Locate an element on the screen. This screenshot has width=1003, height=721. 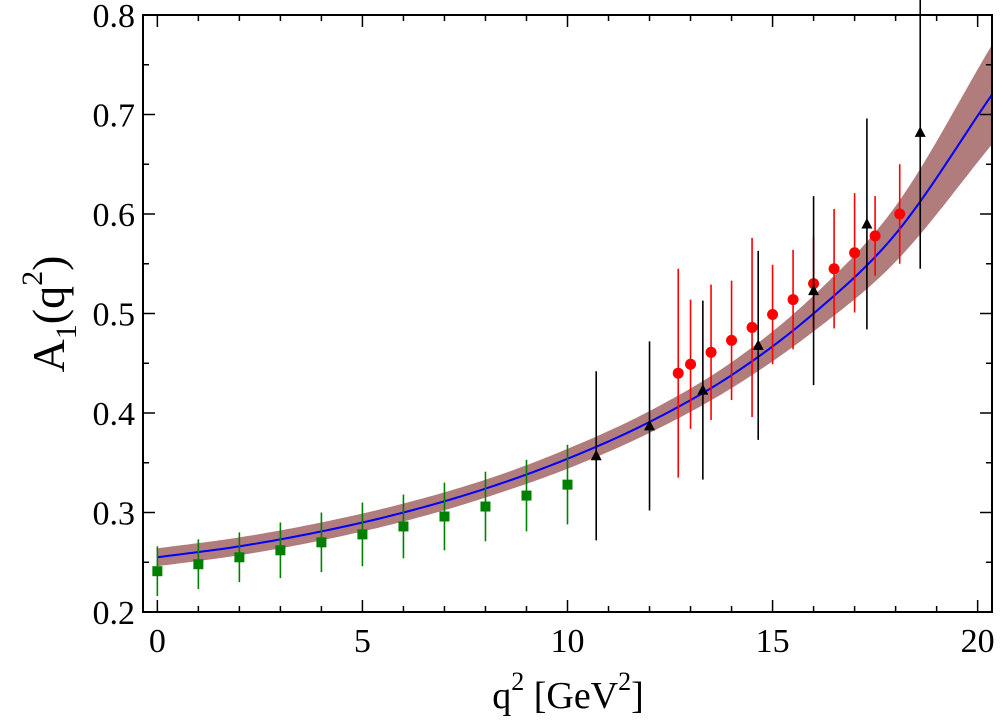
x-tick-label: 5 is located at coordinates (362, 641).